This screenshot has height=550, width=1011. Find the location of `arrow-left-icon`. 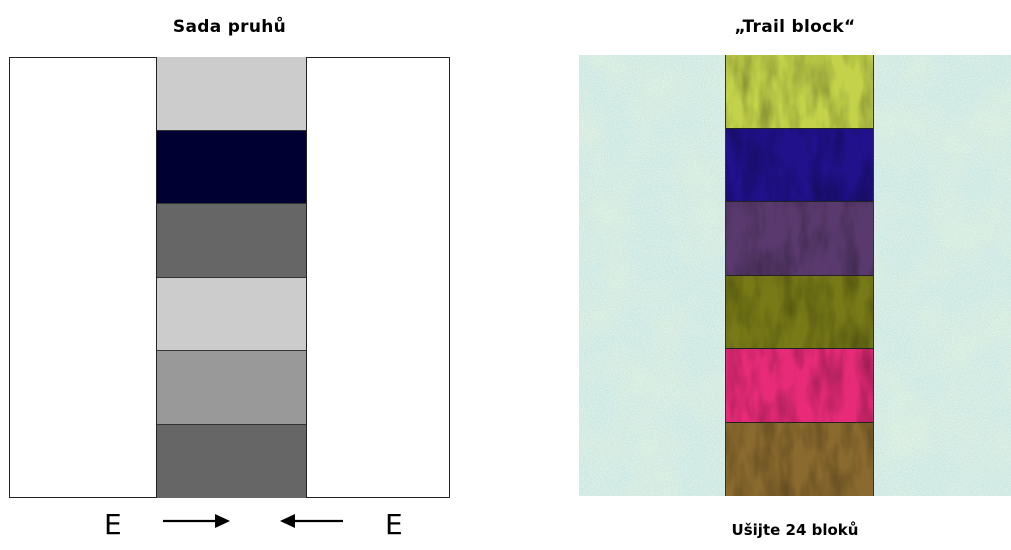

arrow-left-icon is located at coordinates (311, 521).